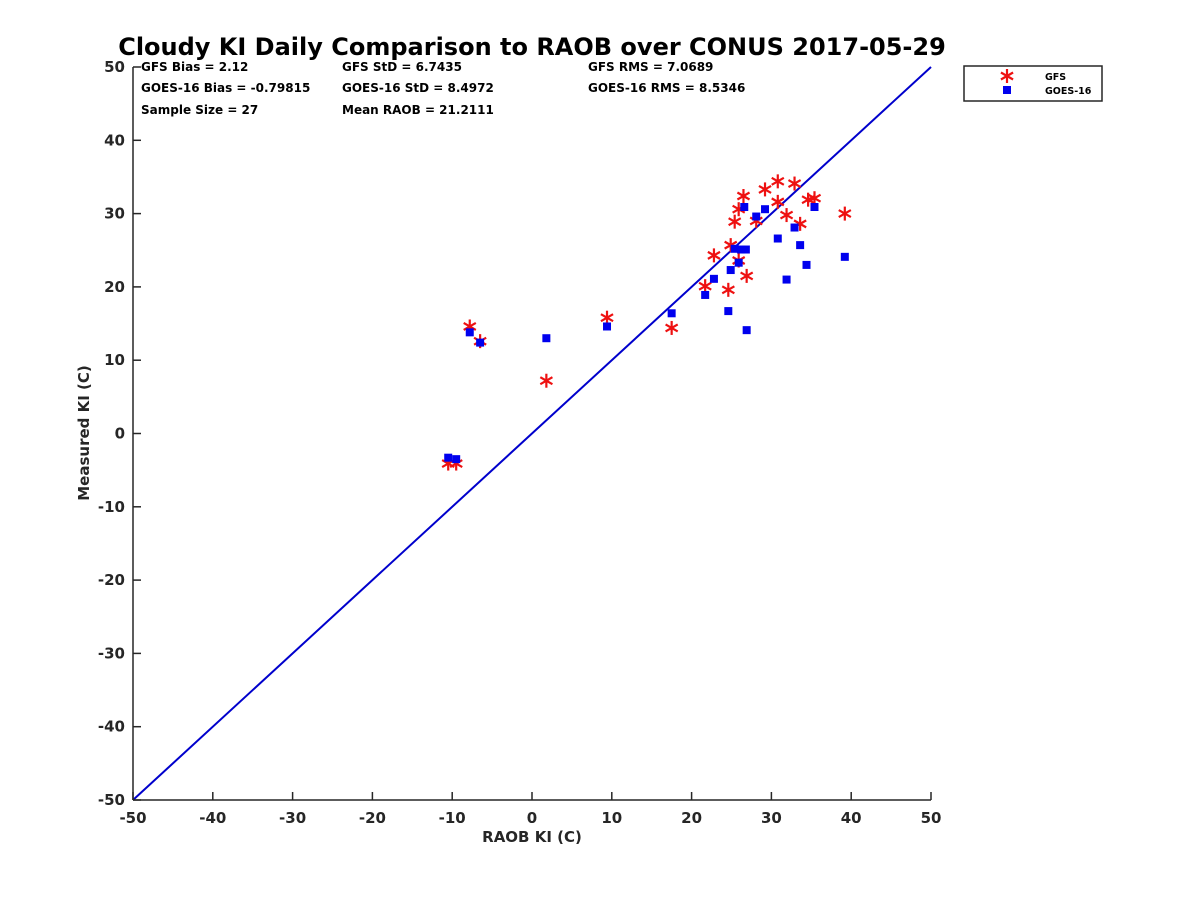  What do you see at coordinates (666, 88) in the screenshot?
I see `stat-annotation: GOES-16 RMS = 8.5346` at bounding box center [666, 88].